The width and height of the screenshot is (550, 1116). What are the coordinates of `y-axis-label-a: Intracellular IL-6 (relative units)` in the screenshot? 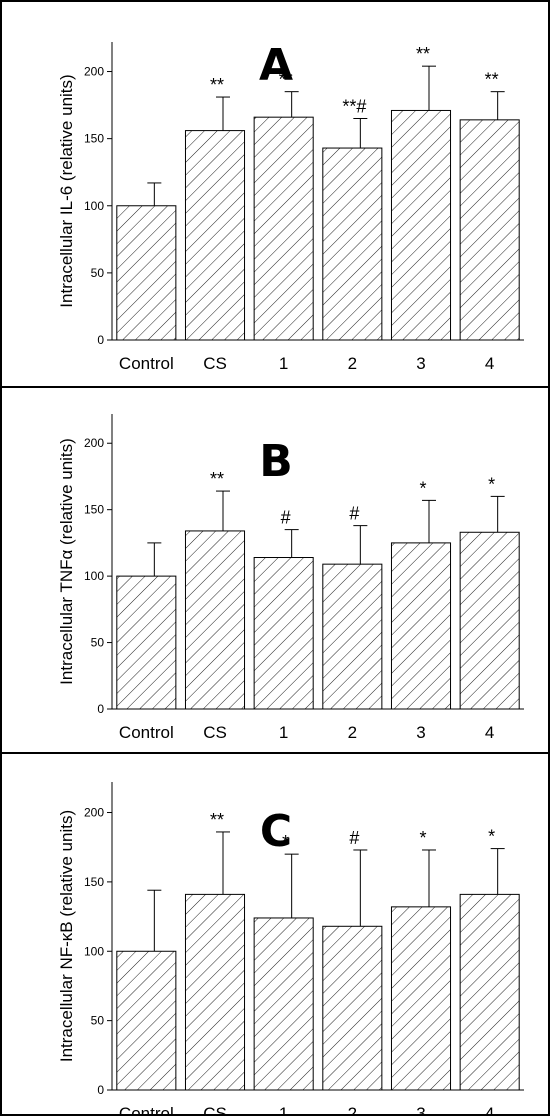 It's located at (66, 190).